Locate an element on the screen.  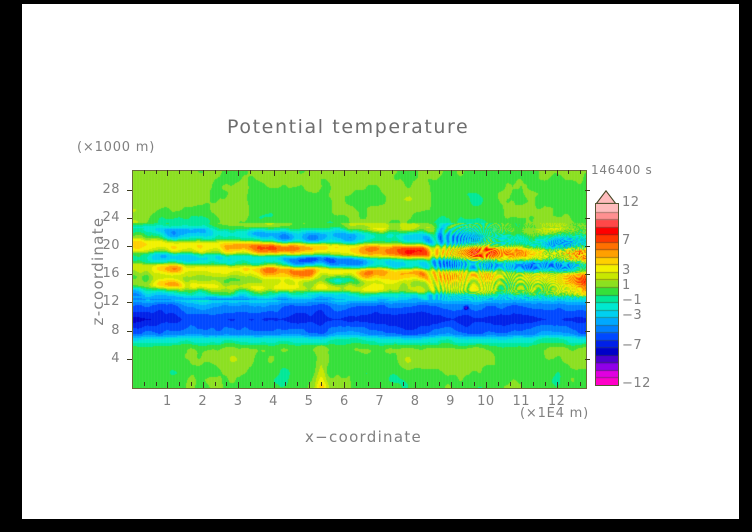
colorbar-tick-label: −7 is located at coordinates (632, 346).